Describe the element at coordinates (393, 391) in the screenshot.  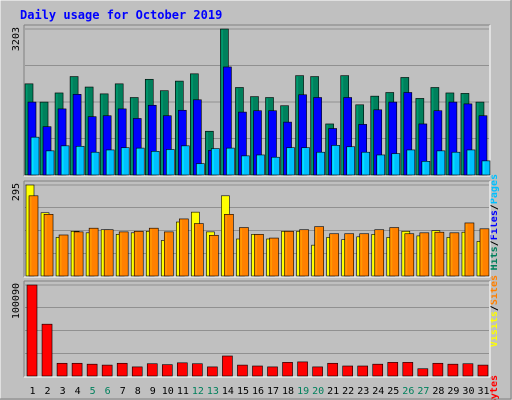
I see `x-tick-label-day-25: 25` at that location.